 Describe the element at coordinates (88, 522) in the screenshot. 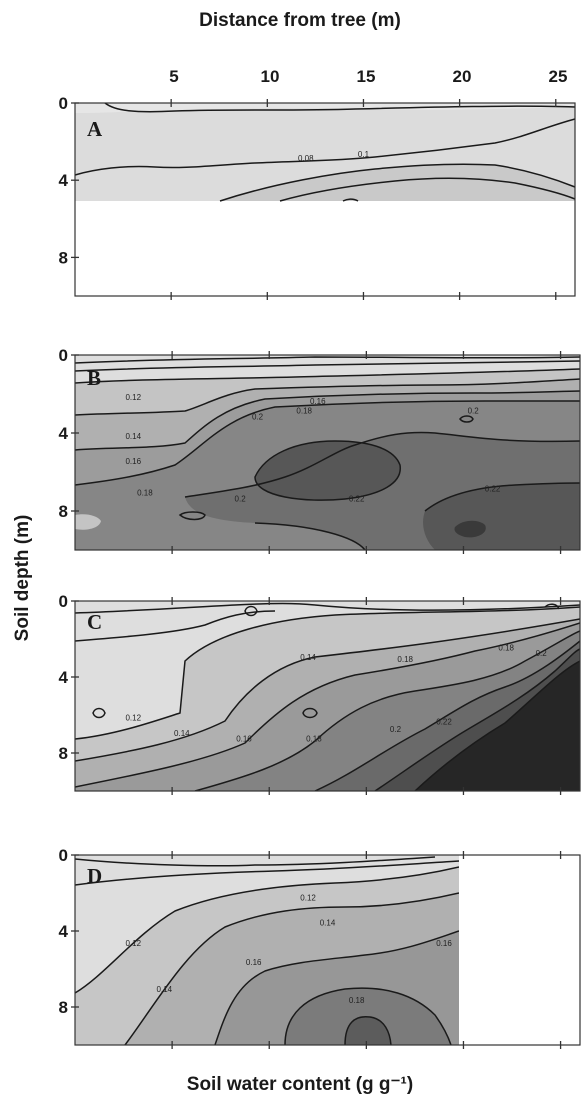

I see `panel-b-blob-low` at that location.